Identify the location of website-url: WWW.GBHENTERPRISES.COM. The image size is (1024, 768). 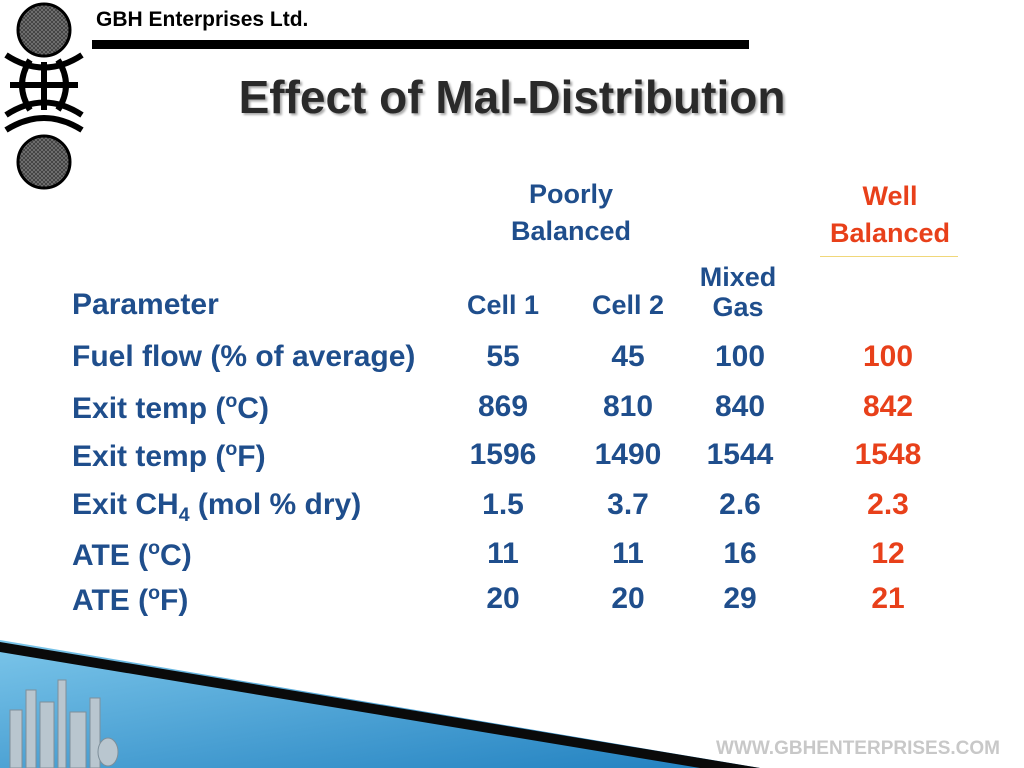
(858, 748).